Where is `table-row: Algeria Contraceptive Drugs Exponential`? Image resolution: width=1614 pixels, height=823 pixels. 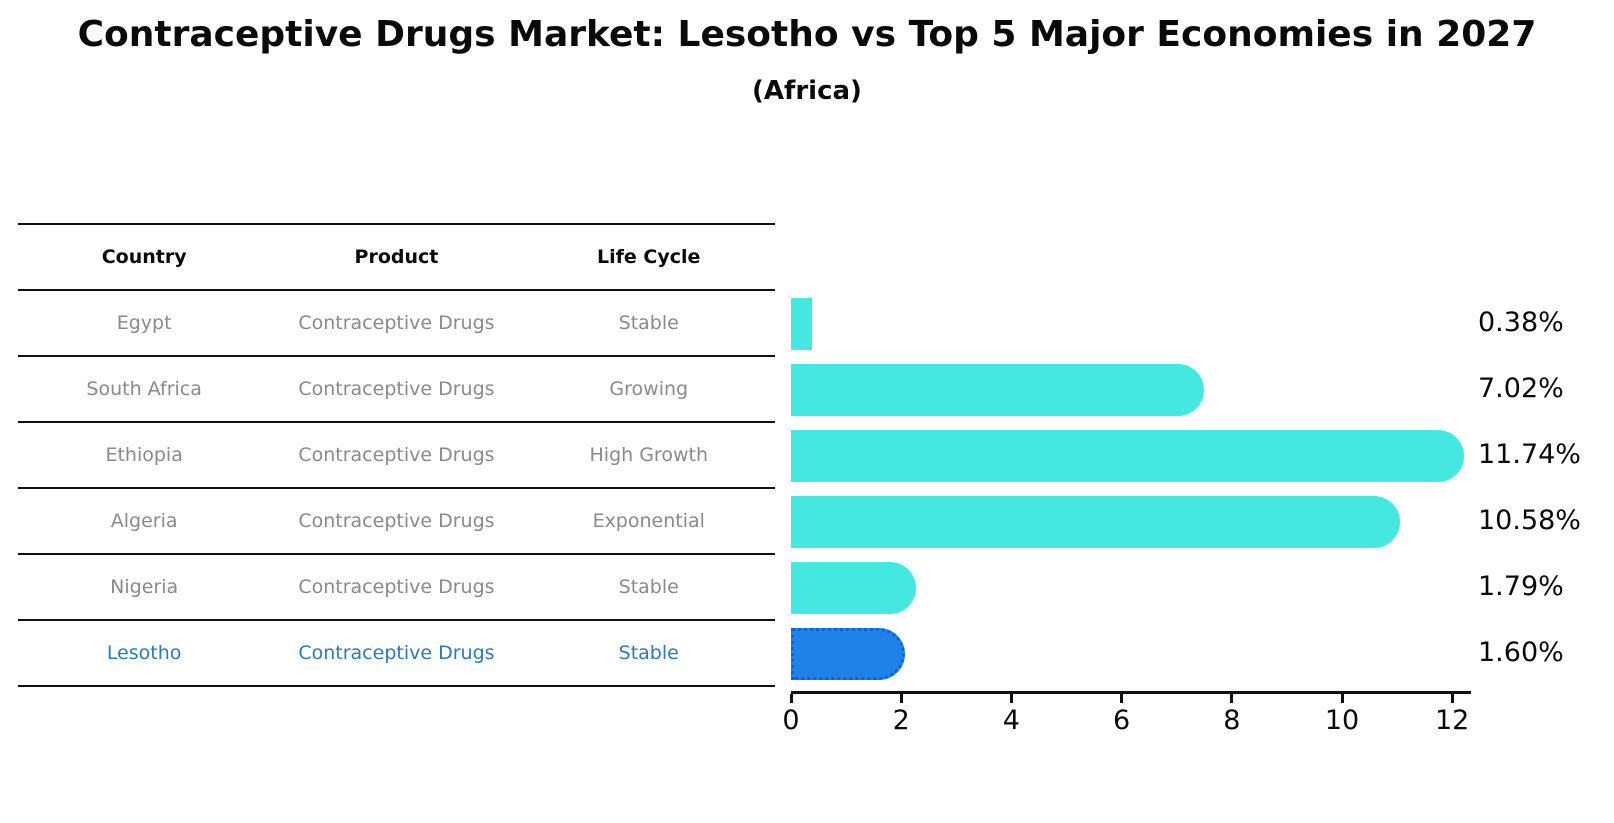 table-row: Algeria Contraceptive Drugs Exponential is located at coordinates (396, 522).